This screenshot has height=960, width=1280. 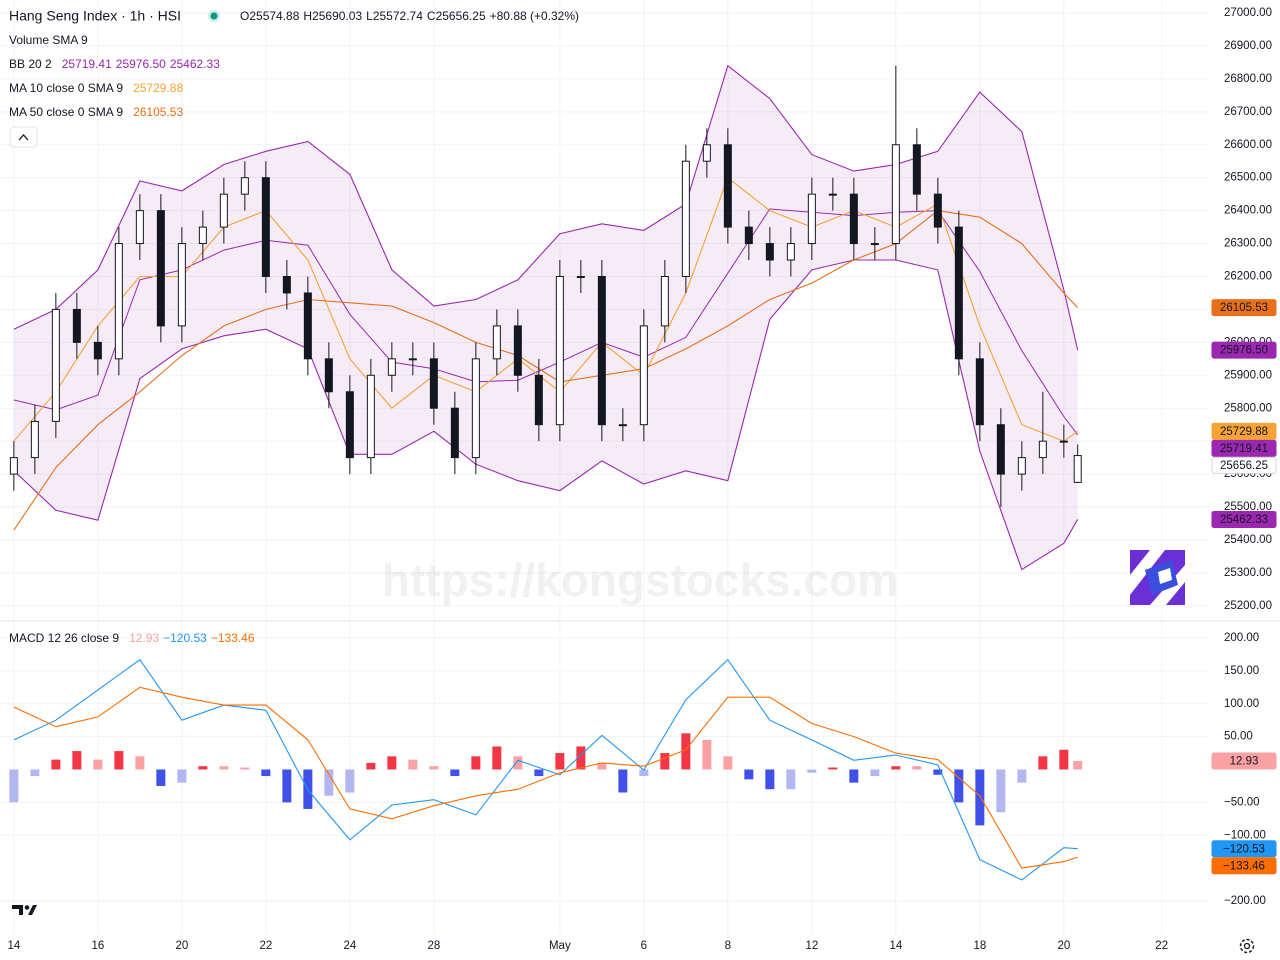 What do you see at coordinates (640, 580) in the screenshot?
I see `watermark: https://kongstocks.com` at bounding box center [640, 580].